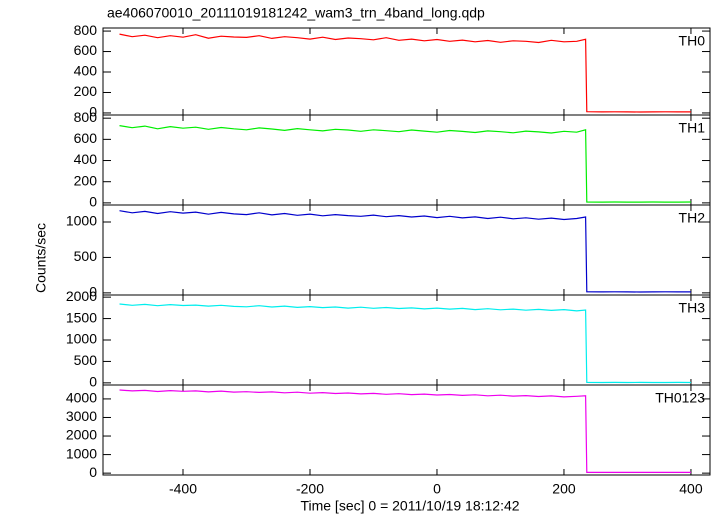  What do you see at coordinates (437, 489) in the screenshot?
I see `x-tick-label: 0` at bounding box center [437, 489].